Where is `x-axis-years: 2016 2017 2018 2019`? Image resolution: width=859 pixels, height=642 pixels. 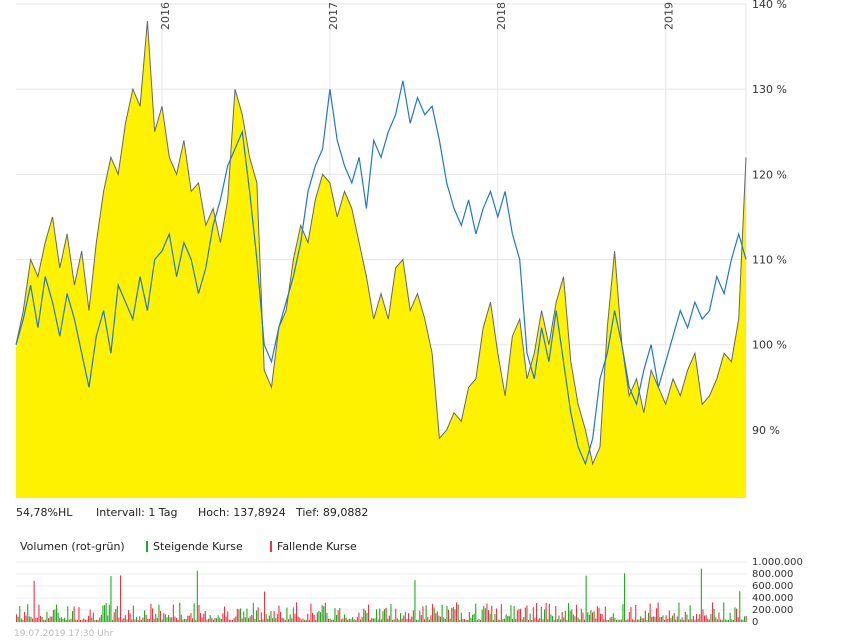
x-axis-years: 2016 2017 2018 2019 is located at coordinates (417, 16).